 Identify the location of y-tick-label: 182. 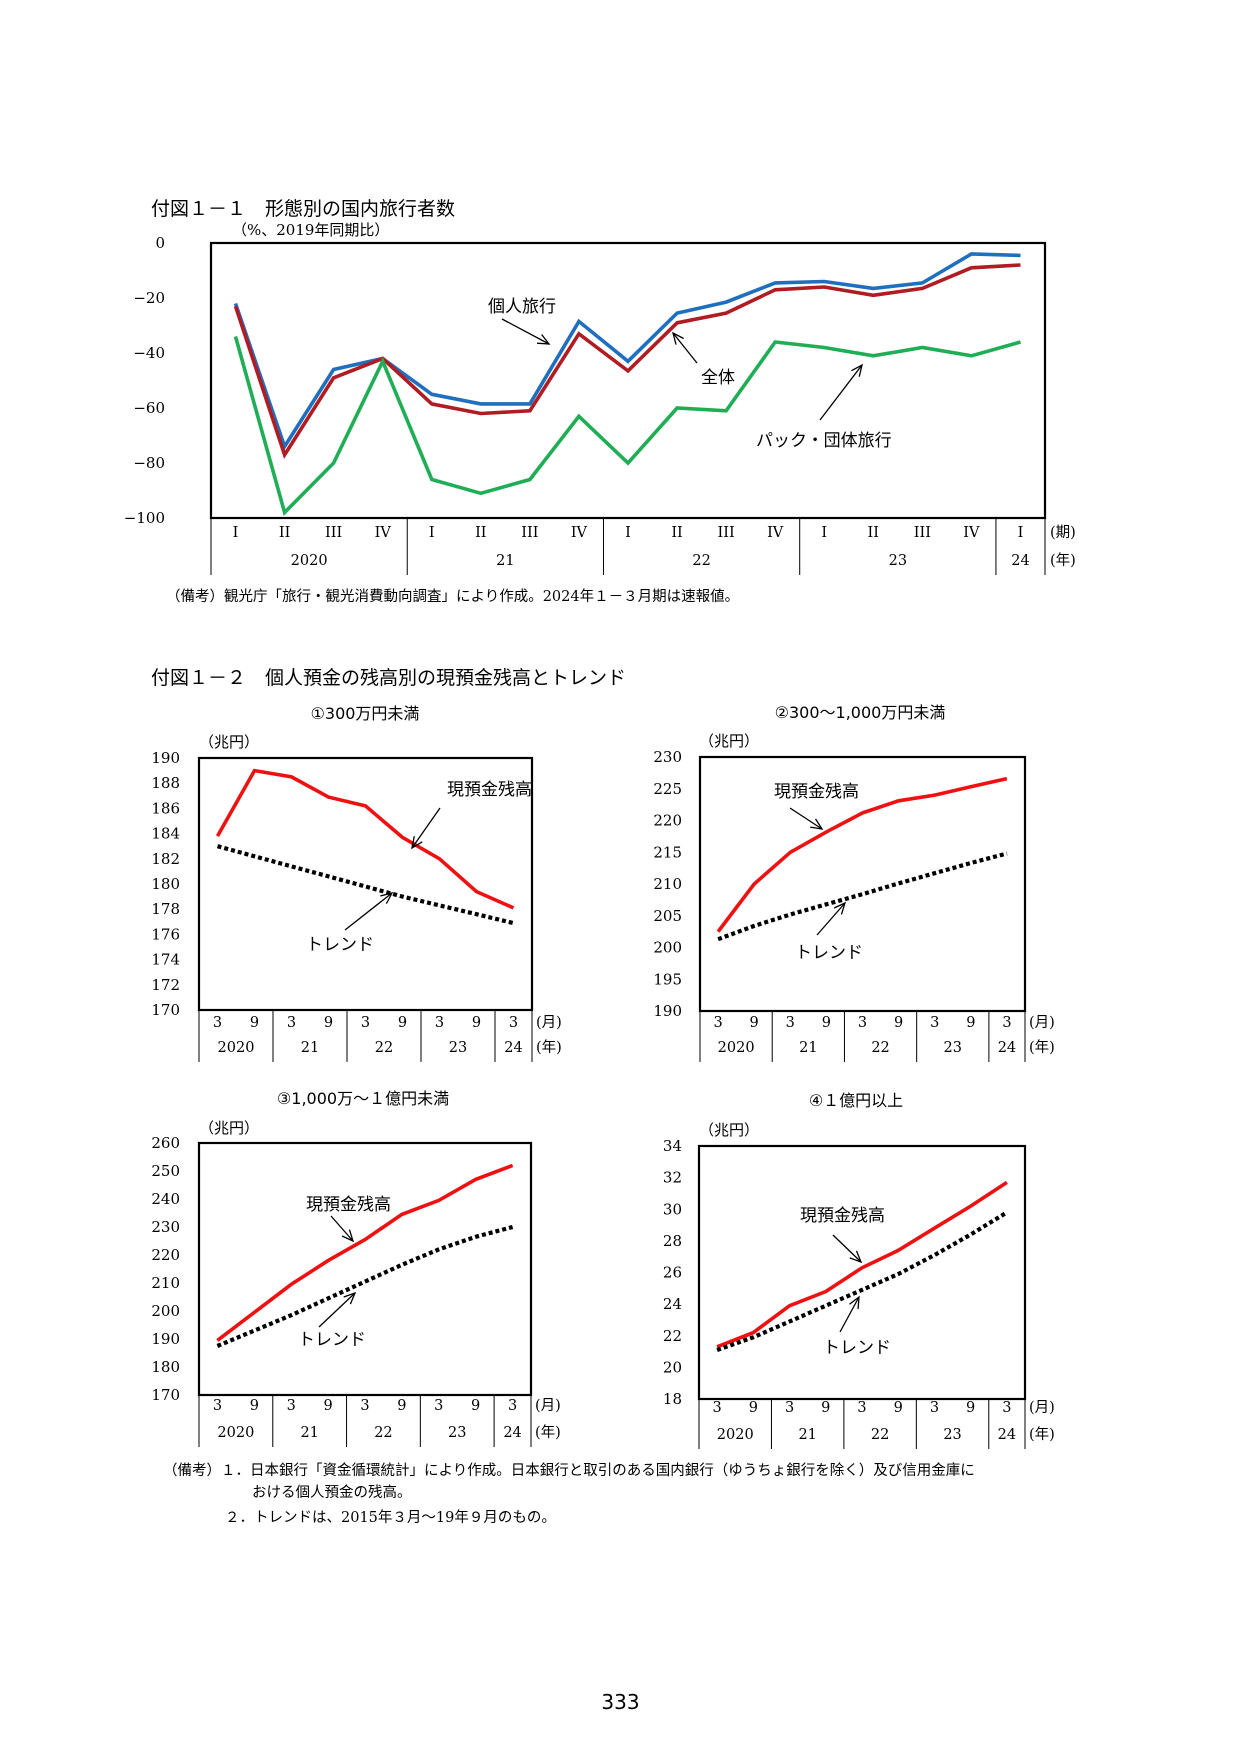
(165, 859).